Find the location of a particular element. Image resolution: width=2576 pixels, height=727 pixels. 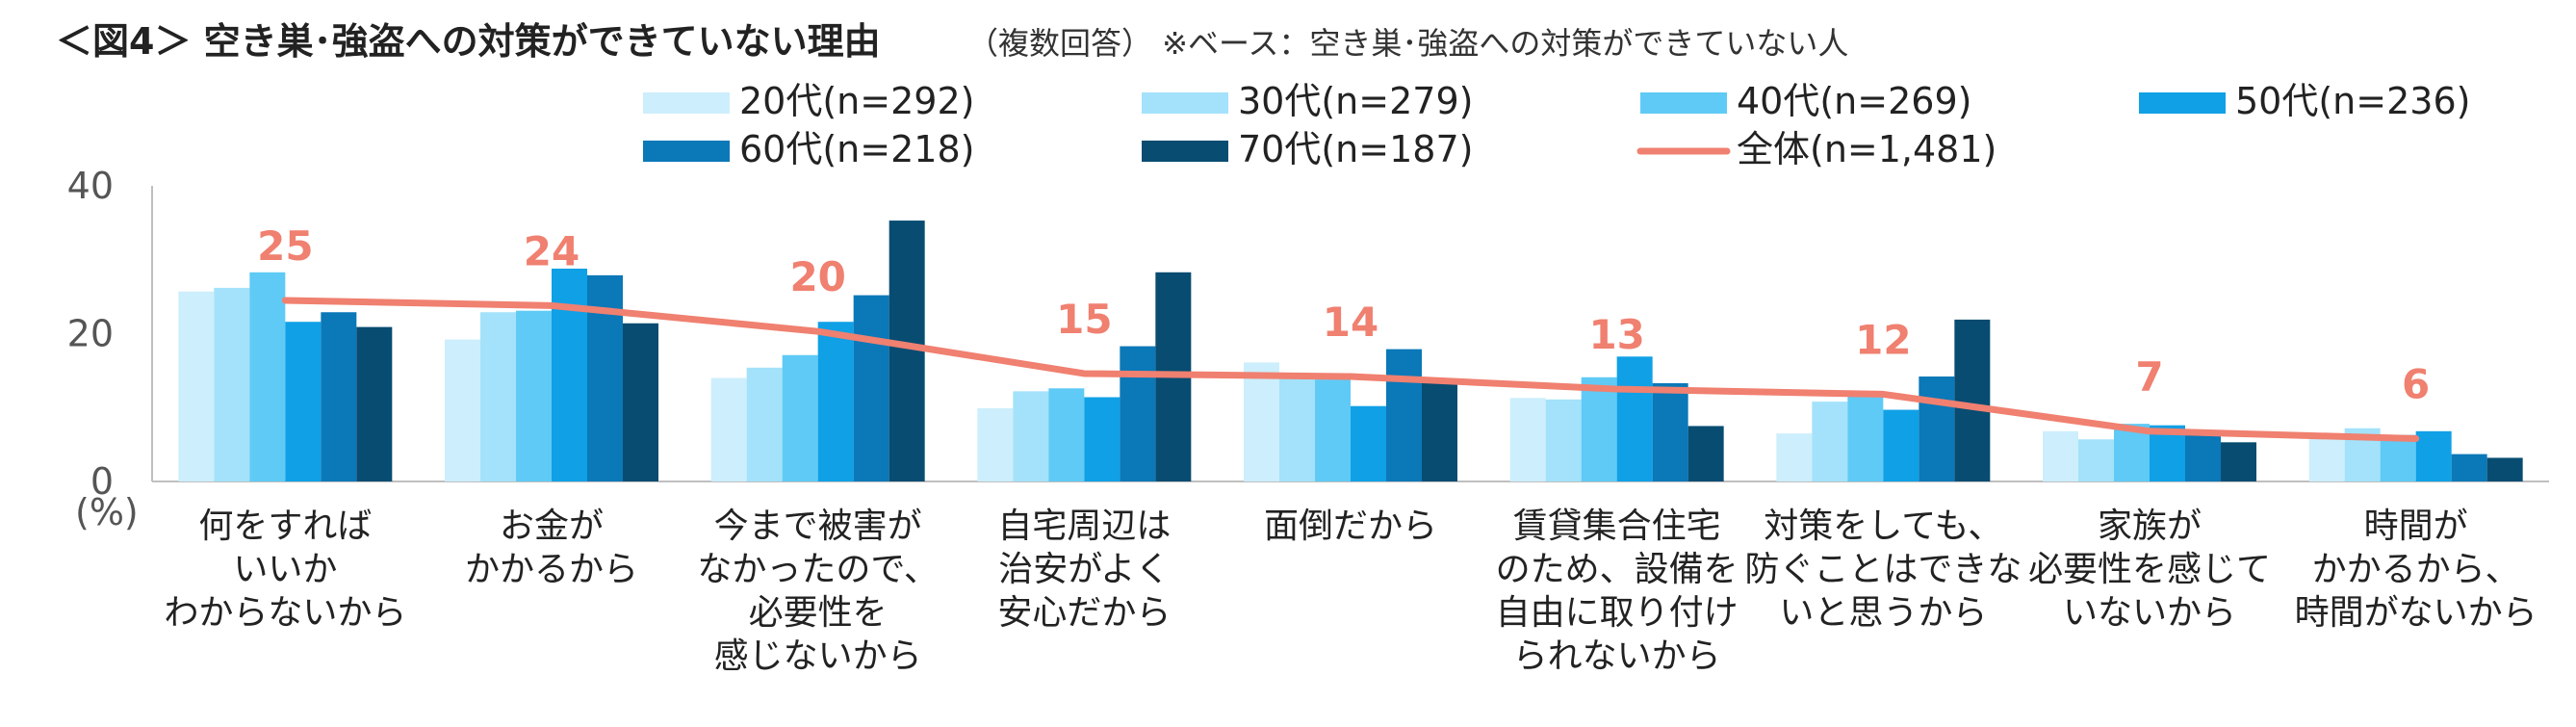

category-label: 今まで被害がなかったので、必要性を感じないから is located at coordinates (818, 591).